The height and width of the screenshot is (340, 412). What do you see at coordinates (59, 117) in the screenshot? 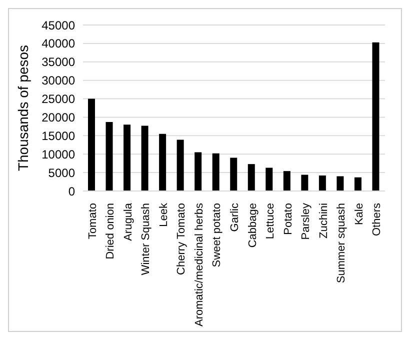
I see `y-tick-label: 20000` at bounding box center [59, 117].